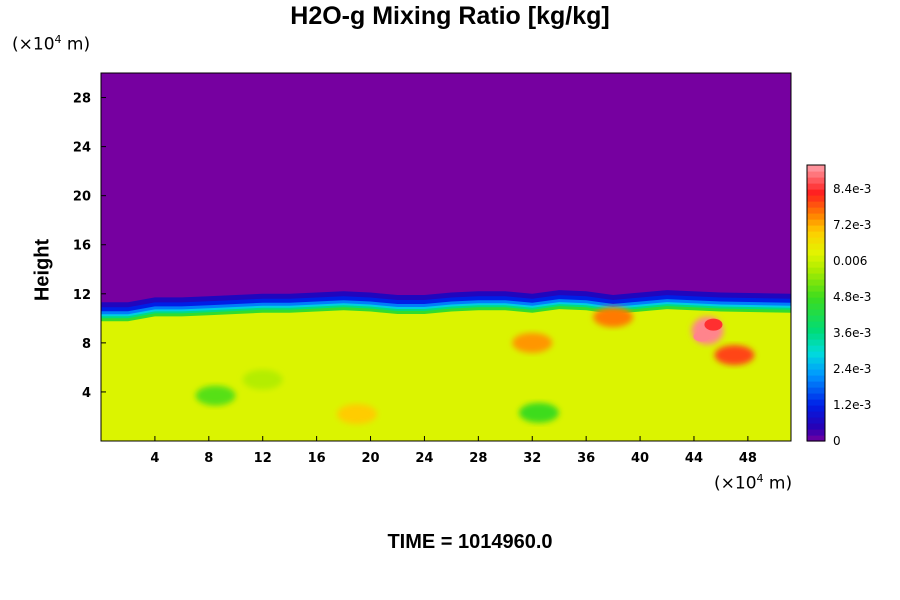 Image resolution: width=900 pixels, height=600 pixels. What do you see at coordinates (748, 458) in the screenshot?
I see `x-tick-label: 48` at bounding box center [748, 458].